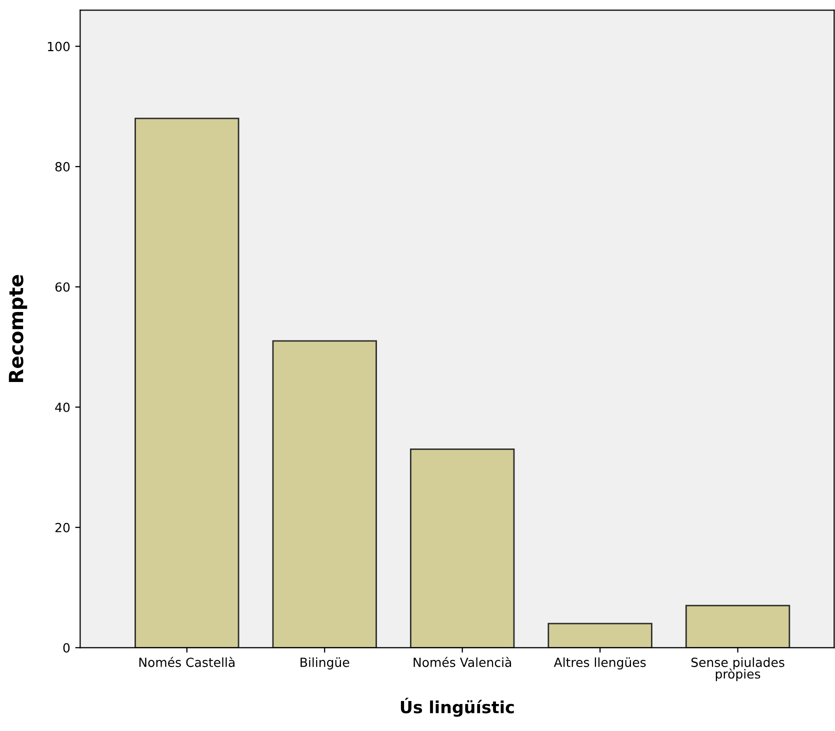 The width and height of the screenshot is (835, 731). What do you see at coordinates (62, 287) in the screenshot?
I see `y-tick-label: 60` at bounding box center [62, 287].